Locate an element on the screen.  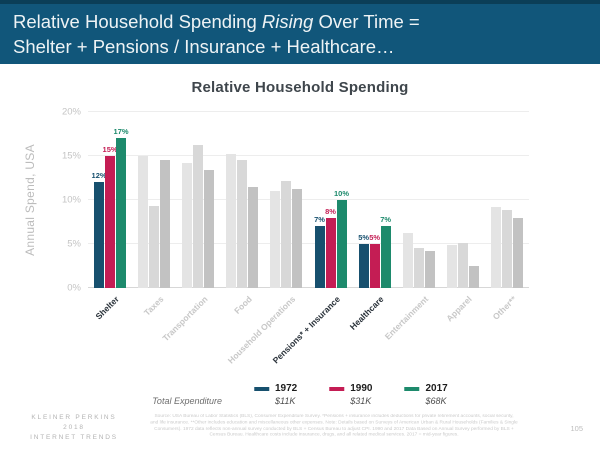
page-number: 105 is located at coordinates (576, 428).